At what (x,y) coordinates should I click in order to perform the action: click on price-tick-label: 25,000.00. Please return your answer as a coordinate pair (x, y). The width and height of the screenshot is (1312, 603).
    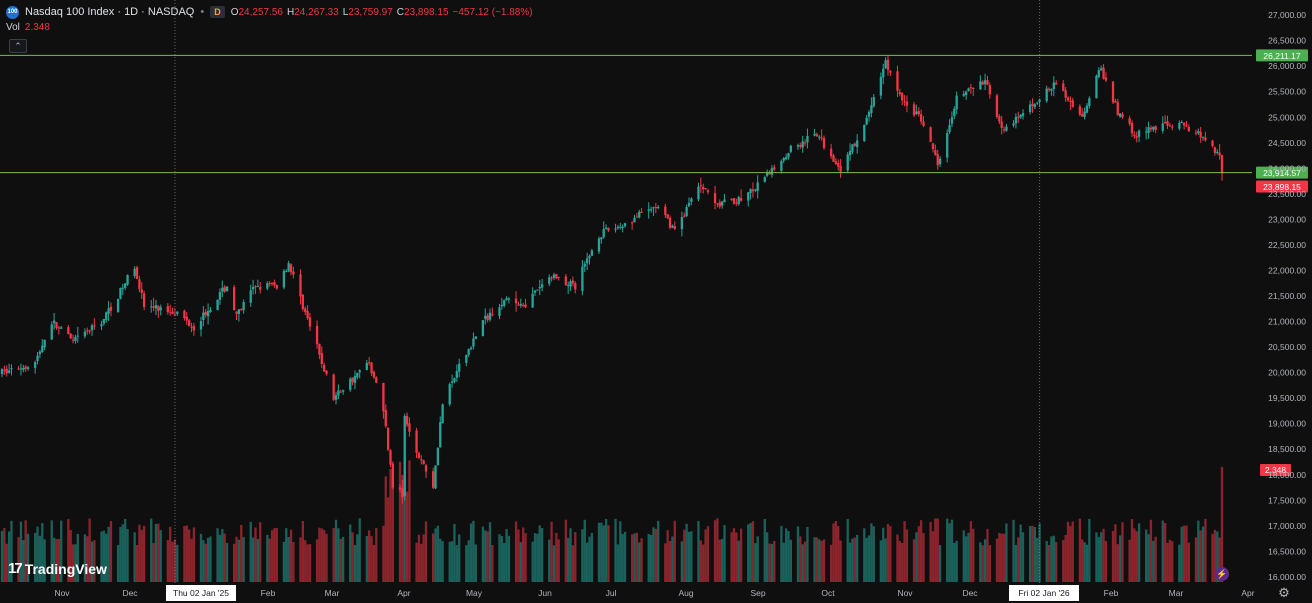
    Looking at the image, I should click on (1287, 117).